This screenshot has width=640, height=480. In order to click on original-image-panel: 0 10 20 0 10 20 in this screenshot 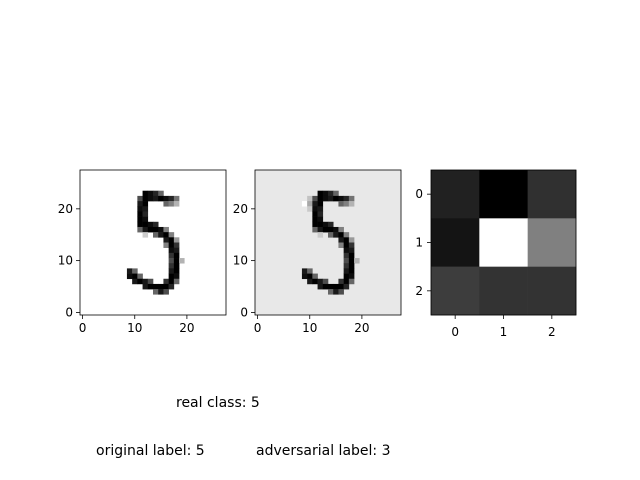, I will do `click(142, 252)`.